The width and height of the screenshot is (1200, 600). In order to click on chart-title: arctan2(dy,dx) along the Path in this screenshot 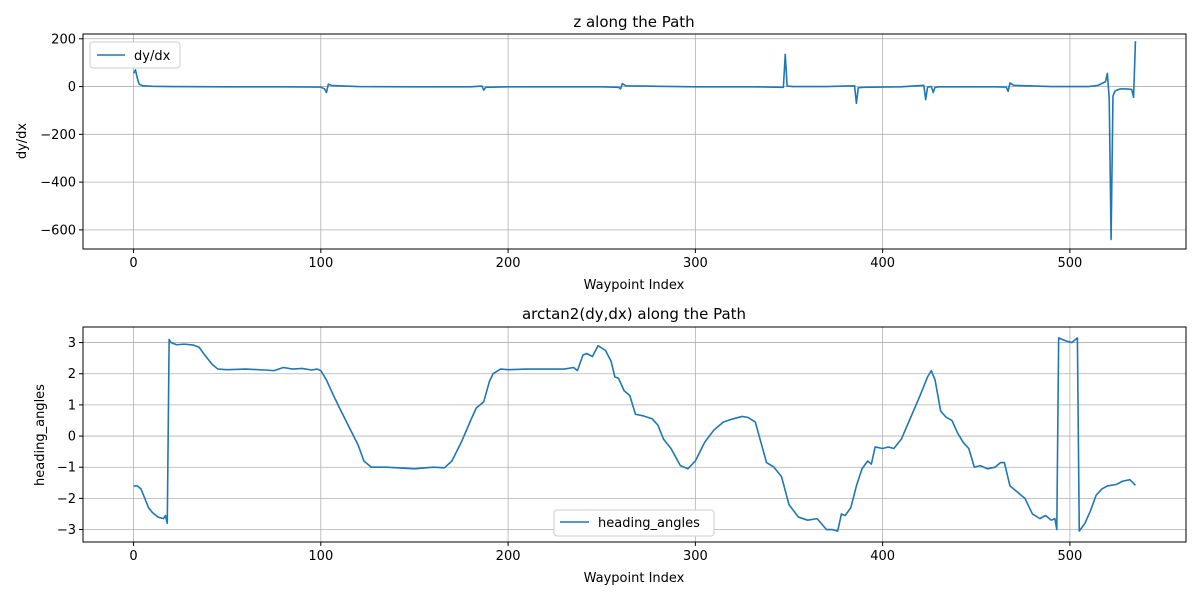, I will do `click(634, 314)`.